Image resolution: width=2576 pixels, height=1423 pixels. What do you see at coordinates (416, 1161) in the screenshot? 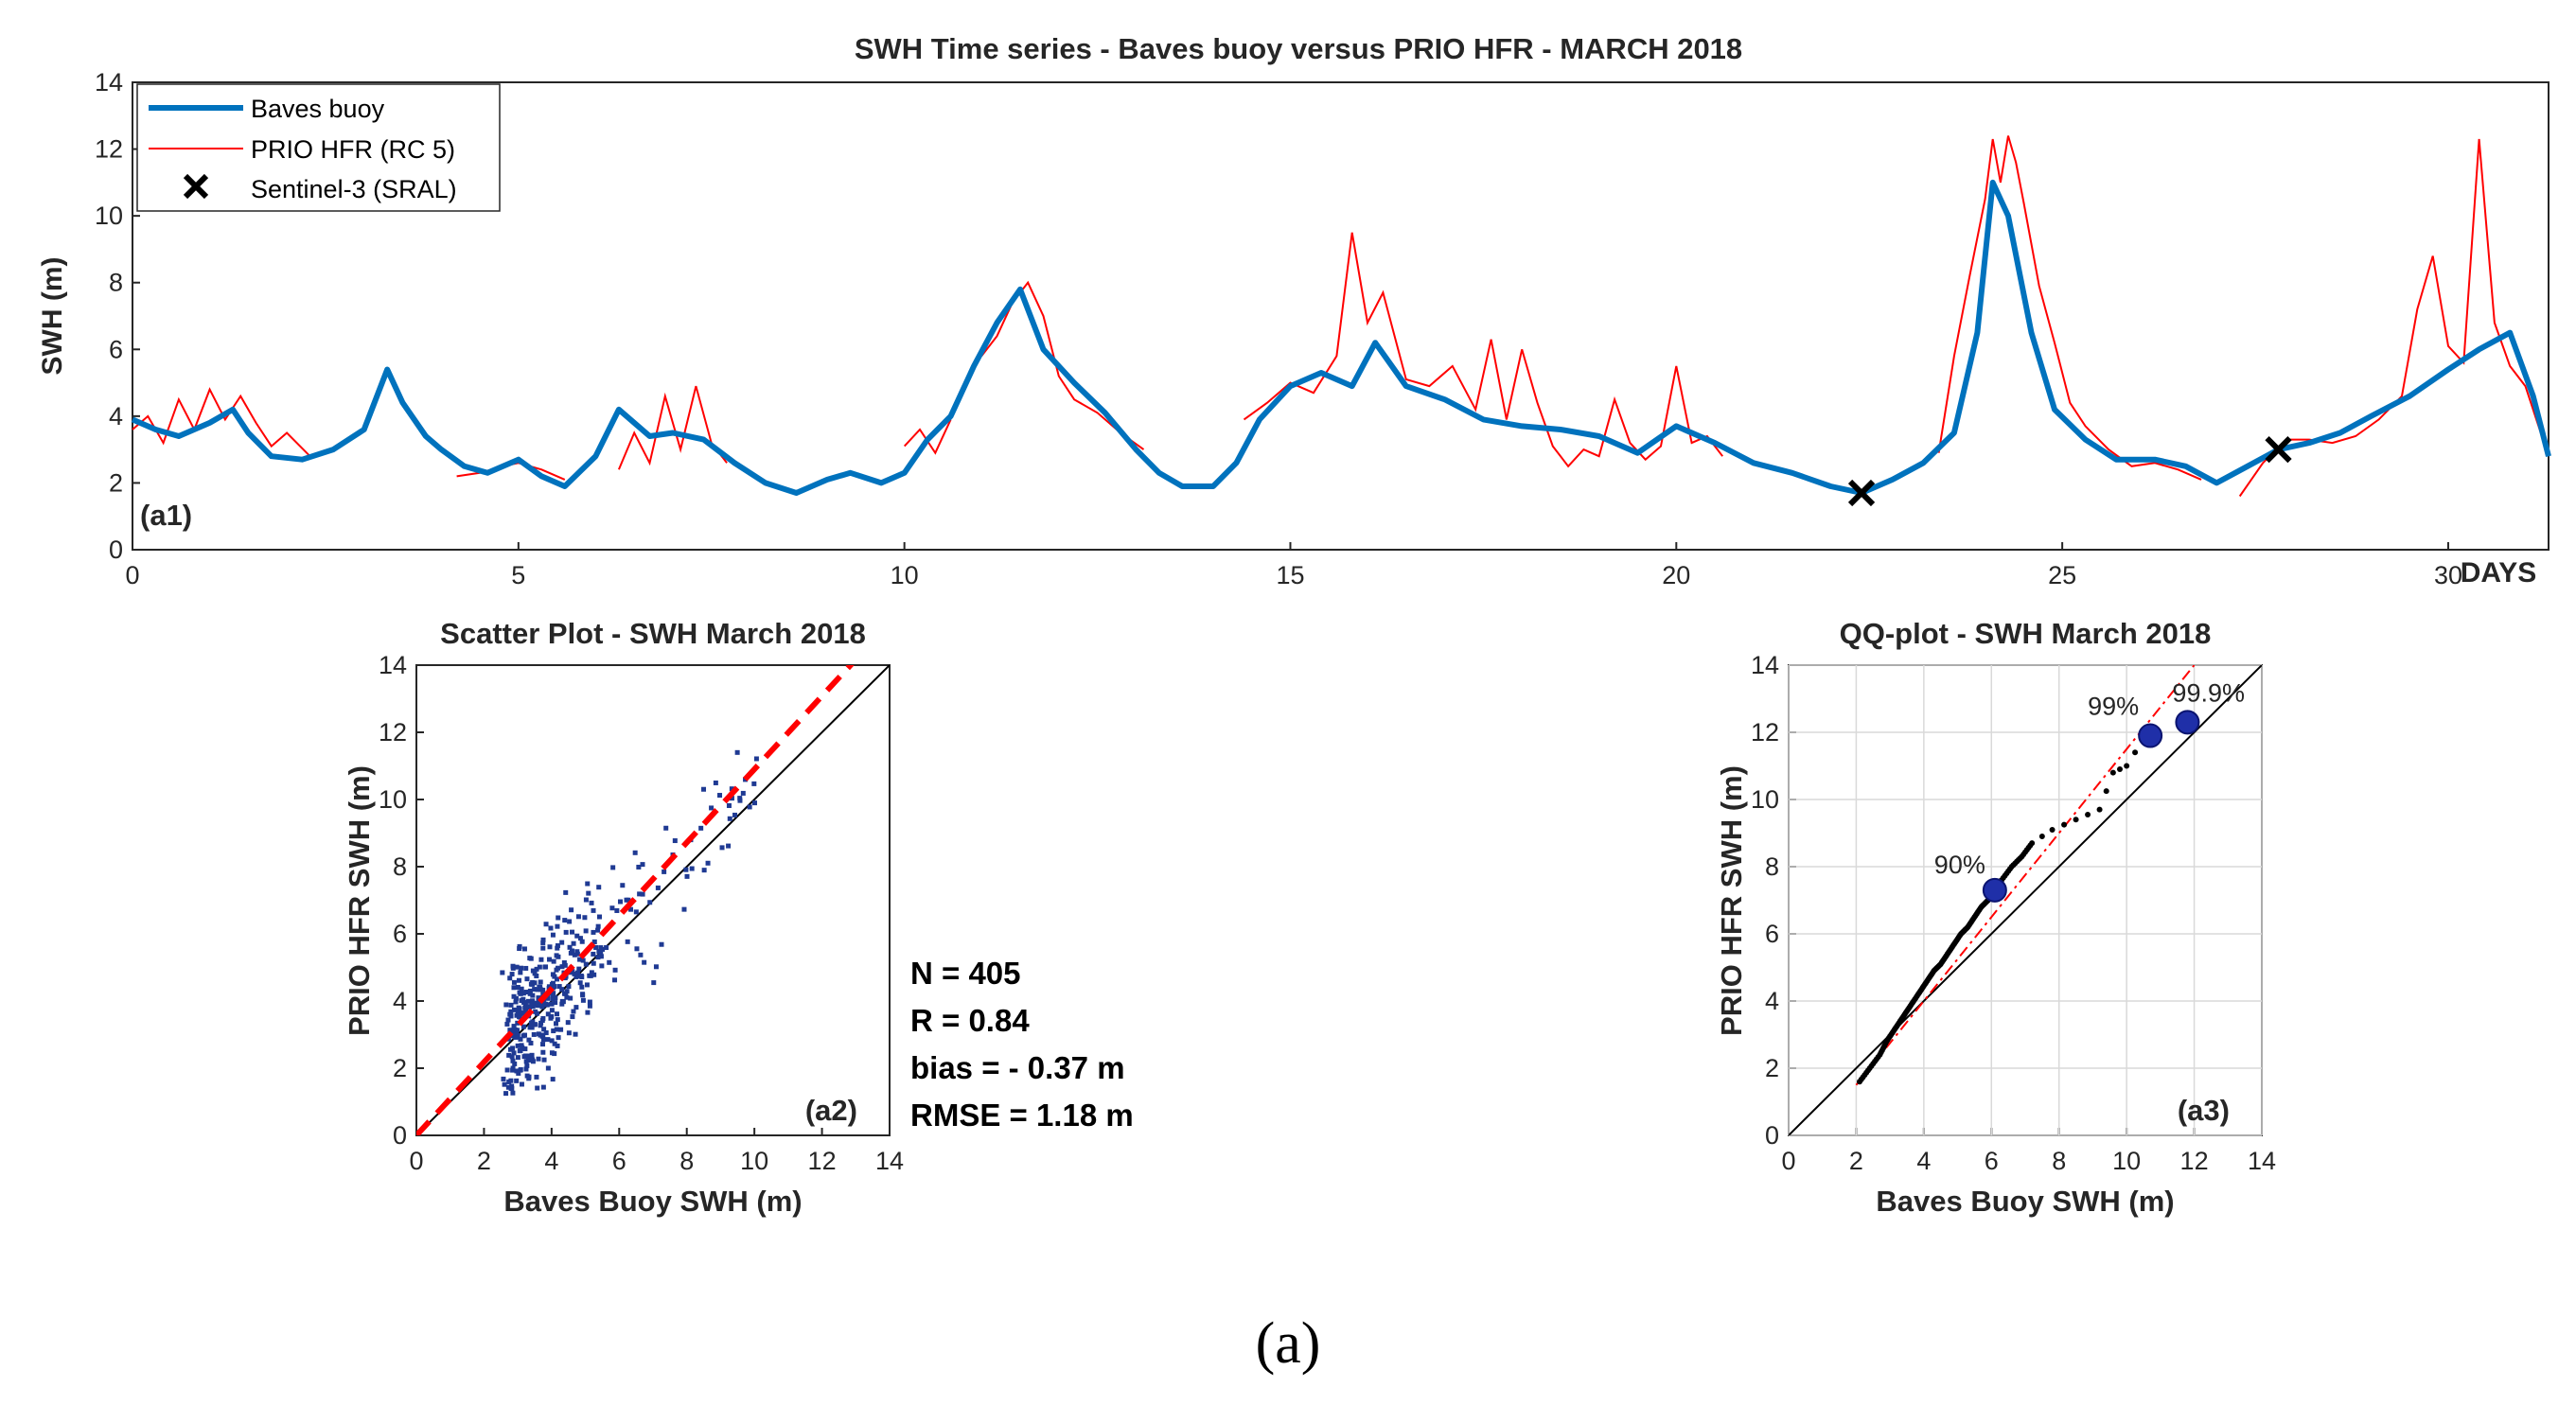
I see `a2-xtick-label: 0` at bounding box center [416, 1161].